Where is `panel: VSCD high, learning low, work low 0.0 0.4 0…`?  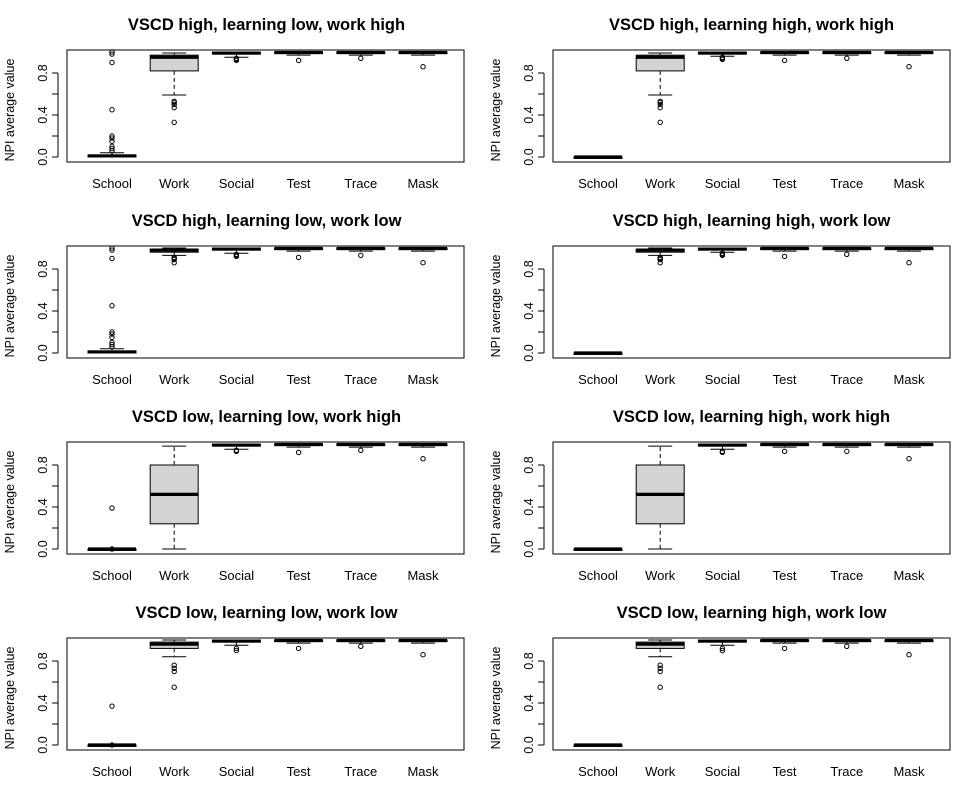
panel: VSCD high, learning low, work low 0.0 0.4 0… is located at coordinates (234, 299).